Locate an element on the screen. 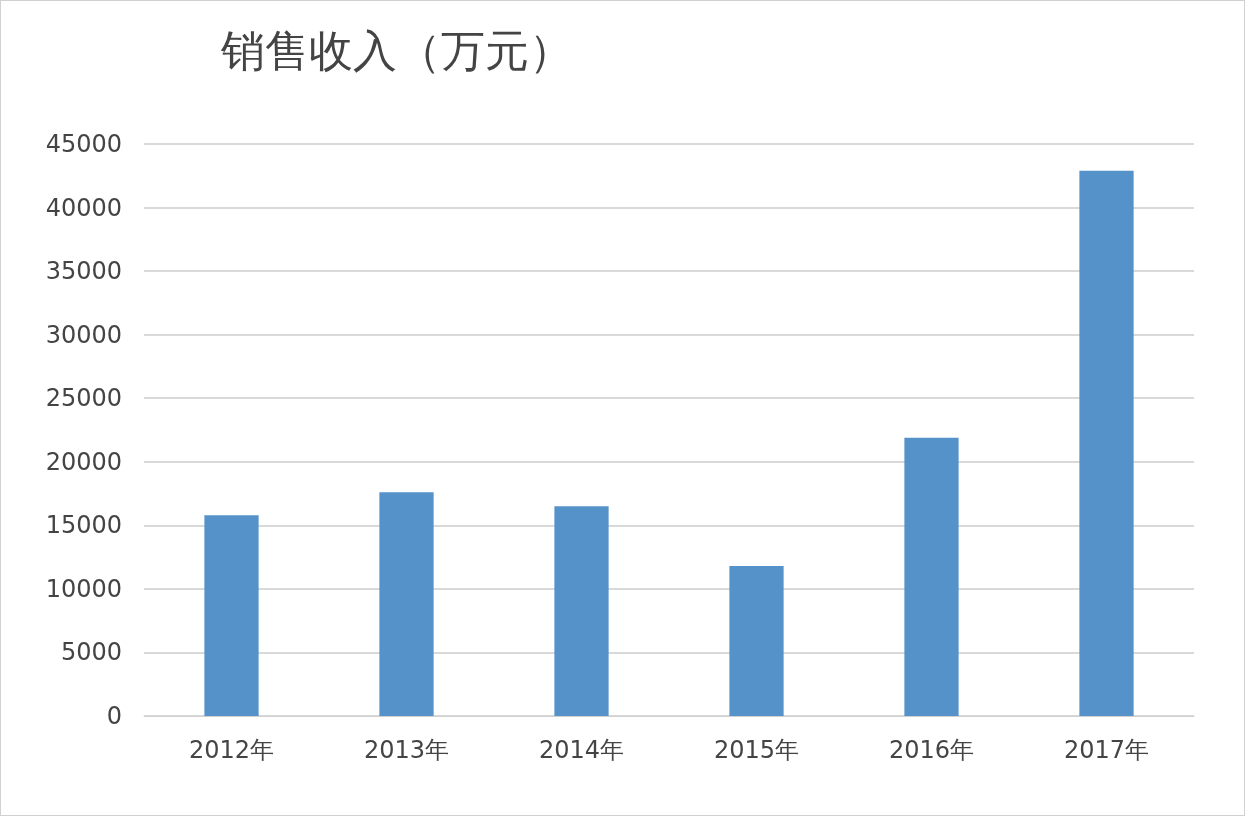 The image size is (1245, 816). x-tick-label: 2012年 is located at coordinates (231, 750).